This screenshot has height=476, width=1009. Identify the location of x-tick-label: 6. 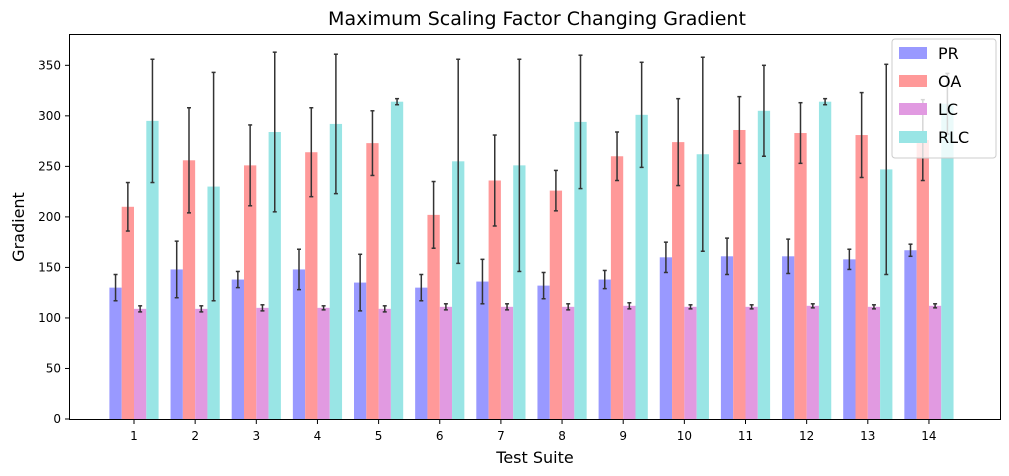
(440, 436).